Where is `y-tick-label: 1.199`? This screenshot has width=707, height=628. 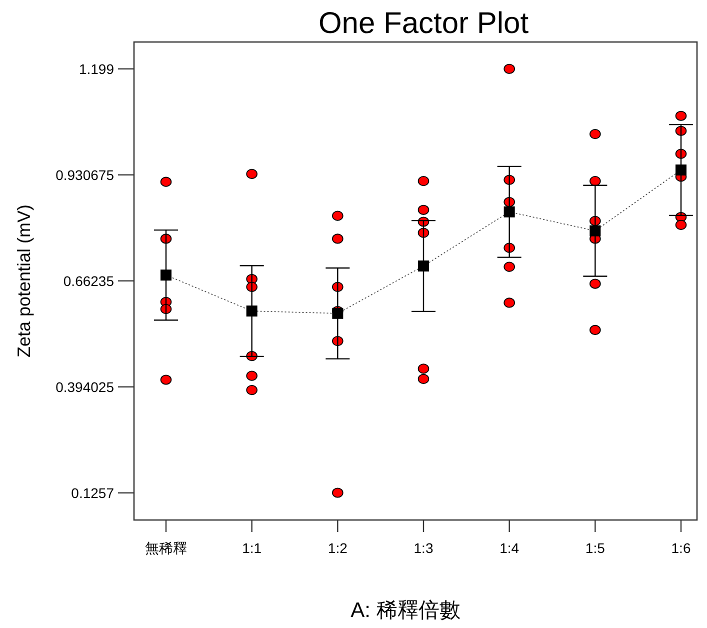 y-tick-label: 1.199 is located at coordinates (96, 68).